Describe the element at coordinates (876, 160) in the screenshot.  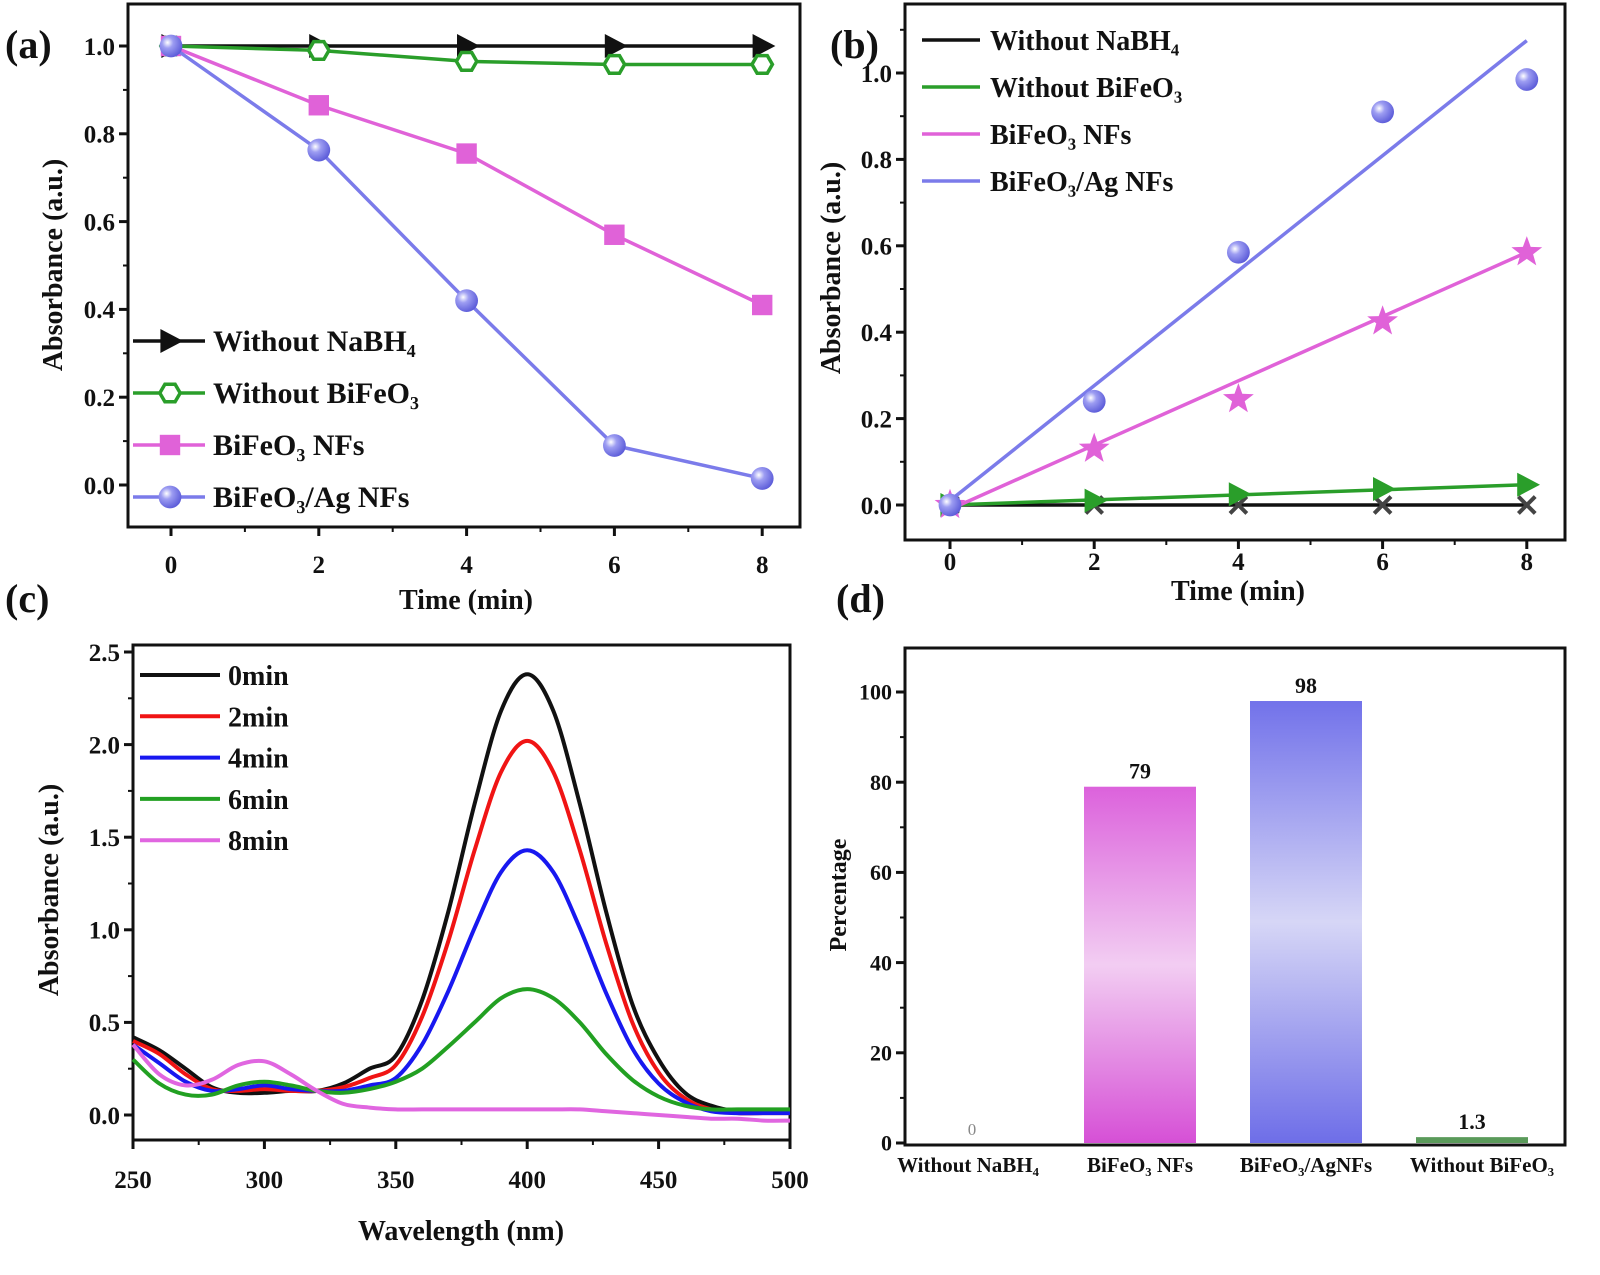
I see `y-tick-label: 0.8` at that location.